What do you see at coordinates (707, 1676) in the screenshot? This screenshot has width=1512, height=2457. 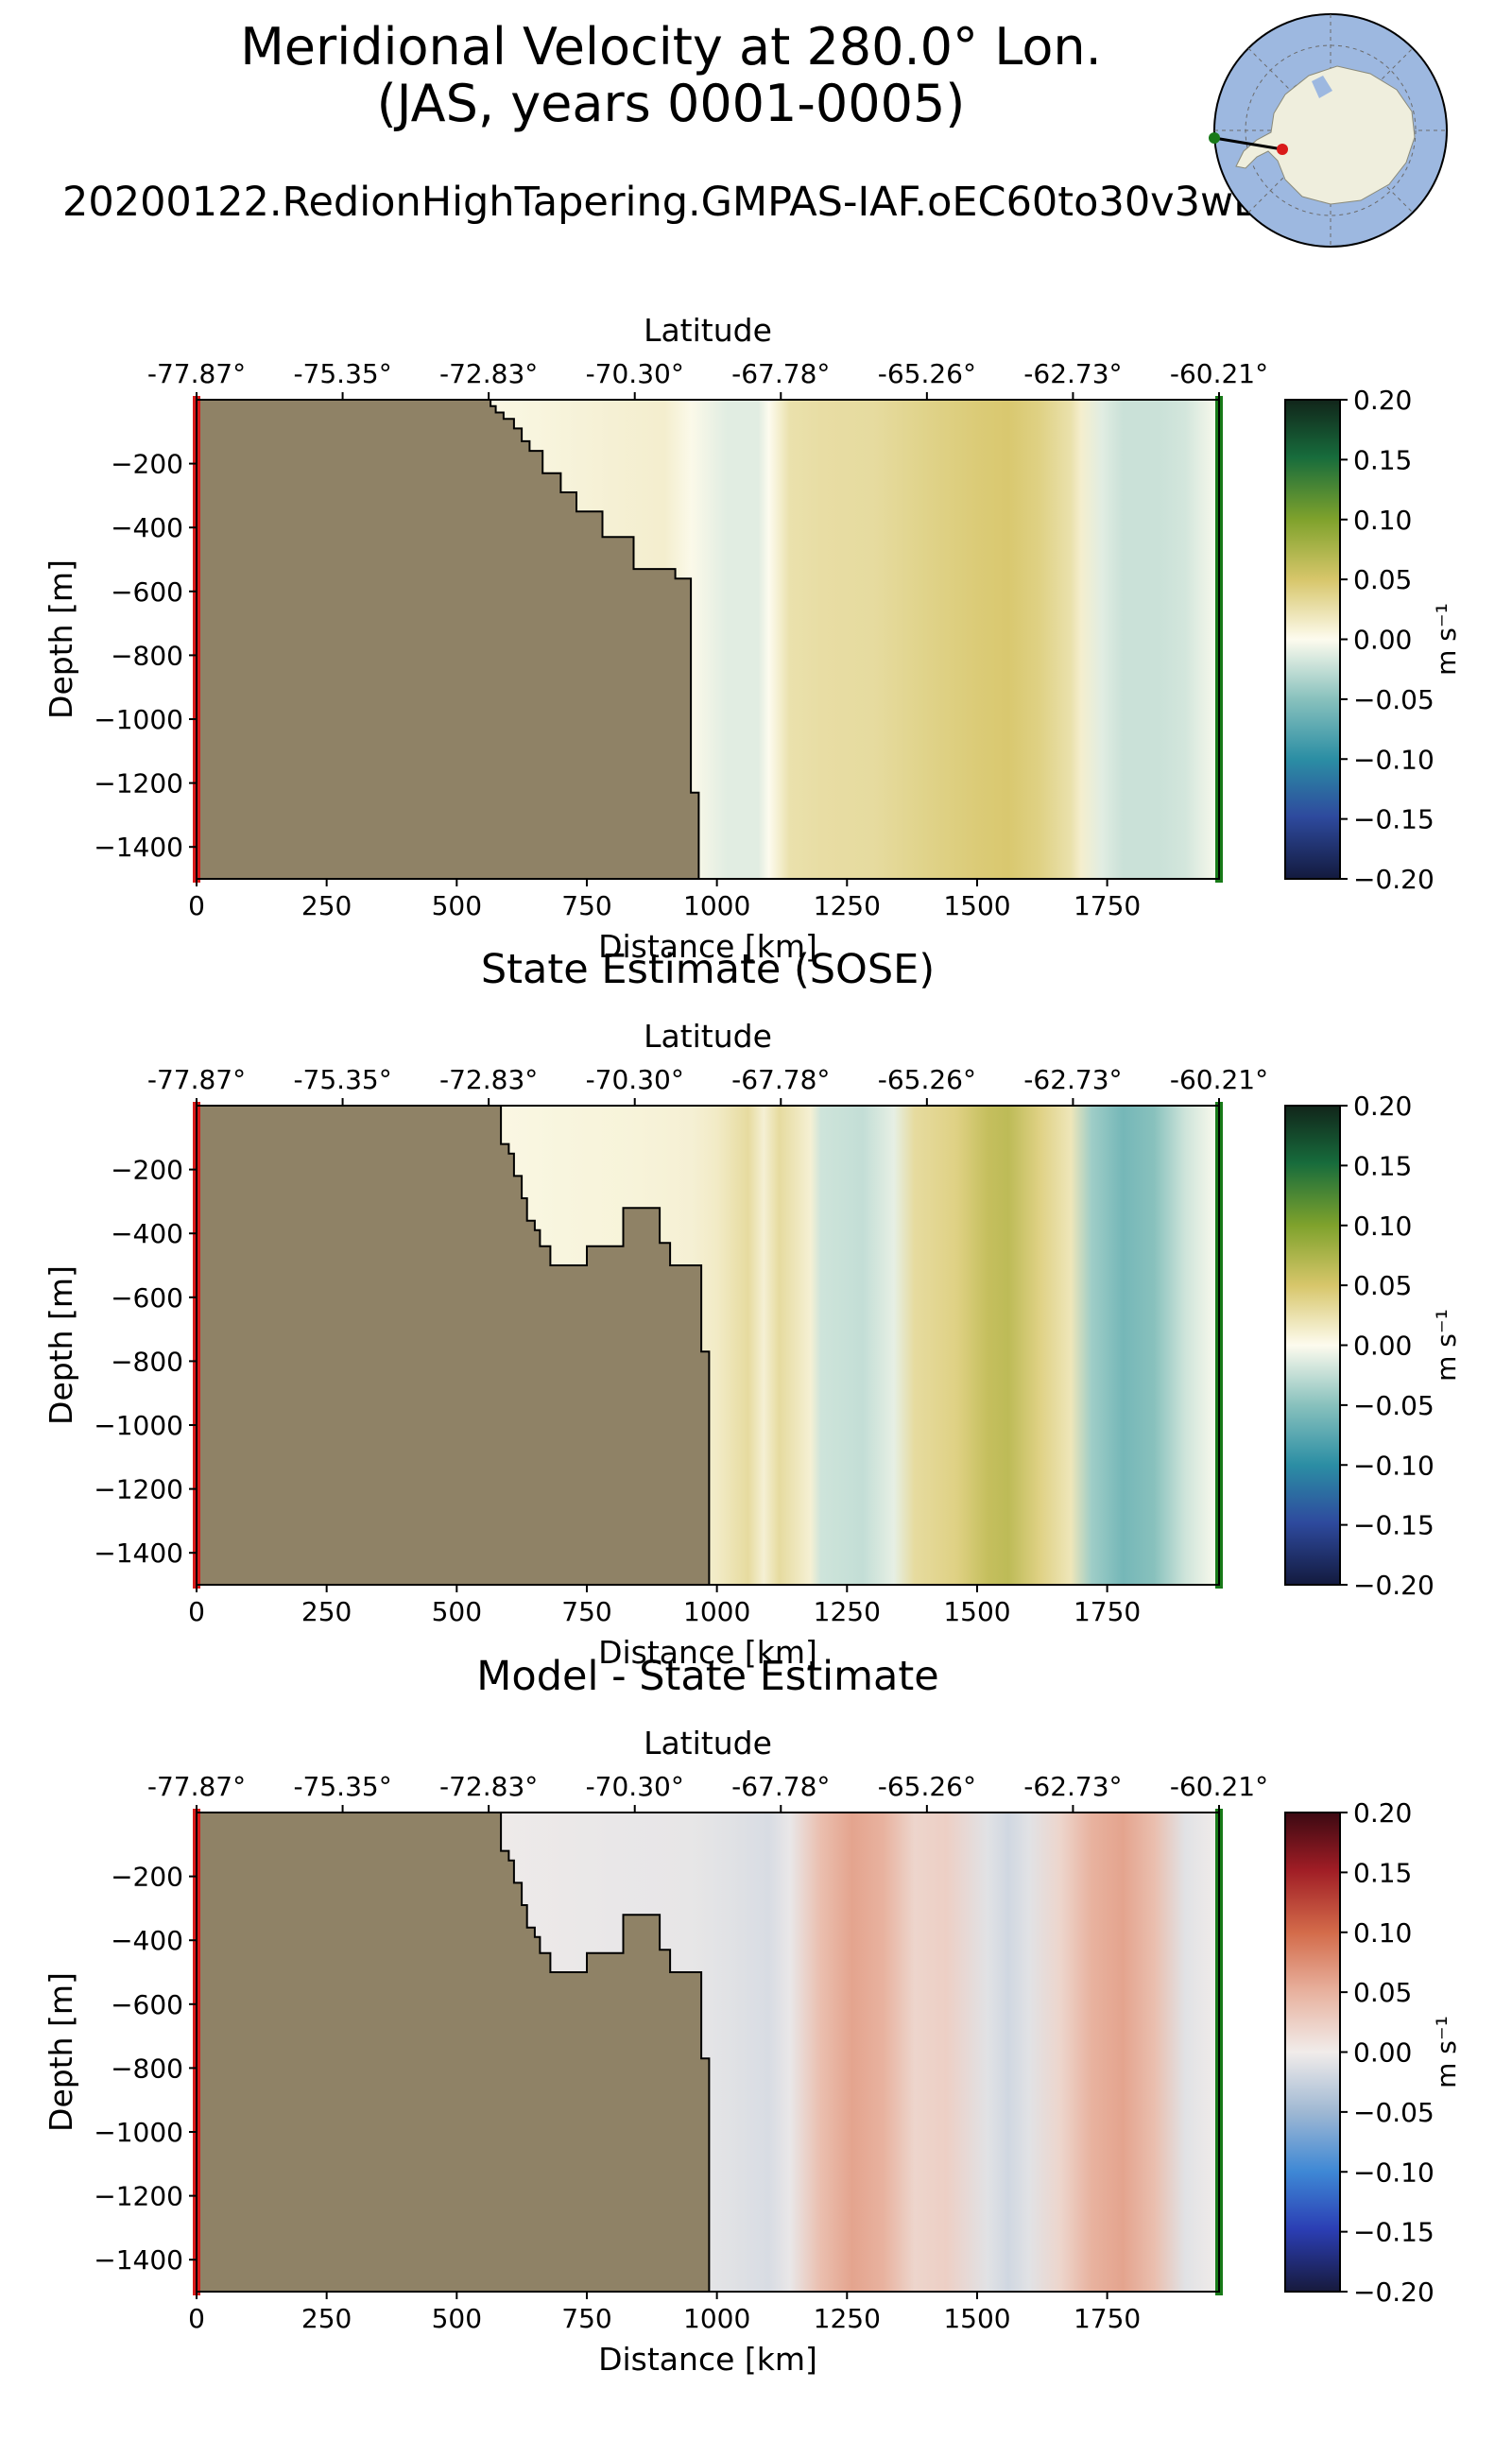 I see `panel-title: Model - State Estimate` at bounding box center [707, 1676].